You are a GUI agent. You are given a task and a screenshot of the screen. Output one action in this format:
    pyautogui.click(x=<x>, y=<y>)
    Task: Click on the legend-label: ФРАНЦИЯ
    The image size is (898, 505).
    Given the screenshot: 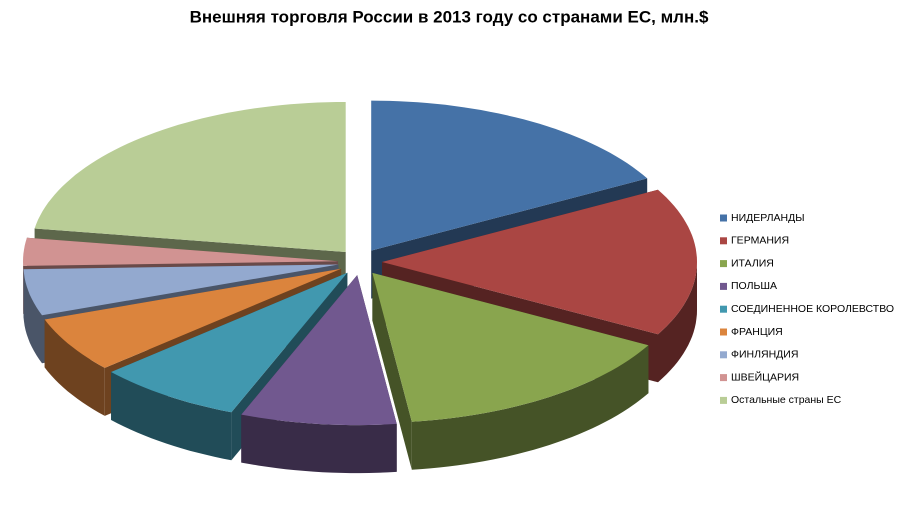 What is the action you would take?
    pyautogui.click(x=757, y=332)
    